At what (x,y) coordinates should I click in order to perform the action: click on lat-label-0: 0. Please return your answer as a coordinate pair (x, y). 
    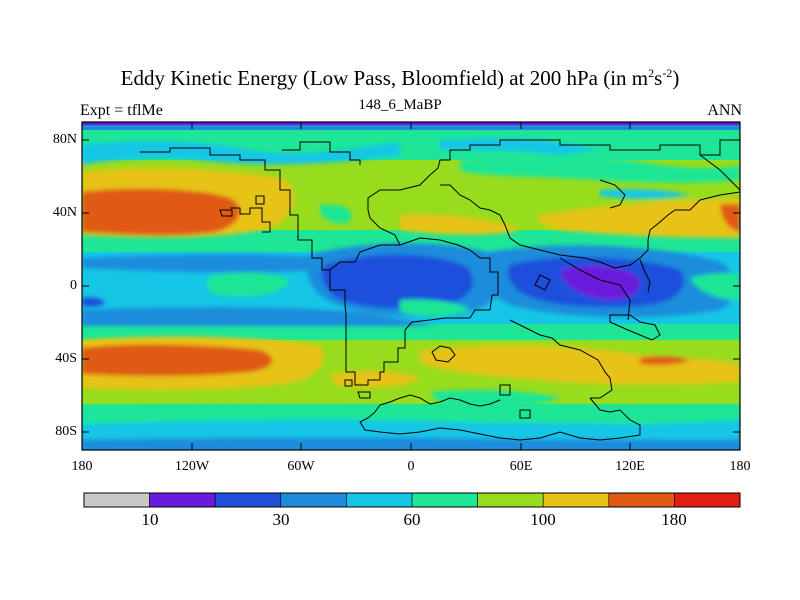
    Looking at the image, I should click on (73, 285).